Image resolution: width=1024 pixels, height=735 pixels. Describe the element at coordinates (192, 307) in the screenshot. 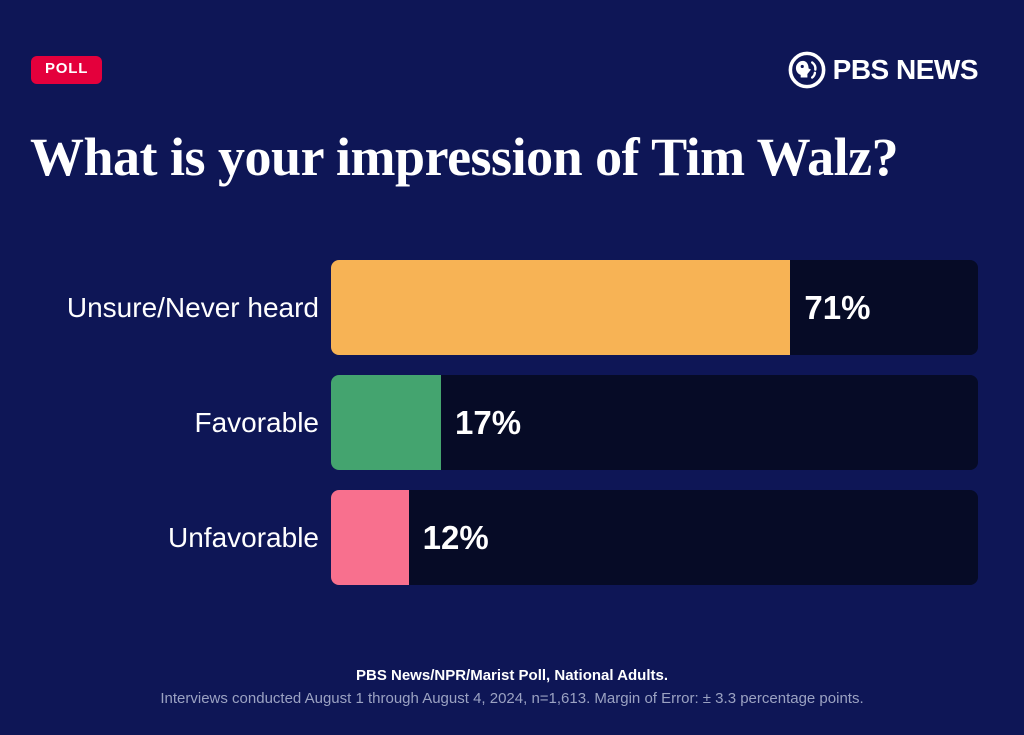

I see `category-label: Unsure/Never heard` at that location.